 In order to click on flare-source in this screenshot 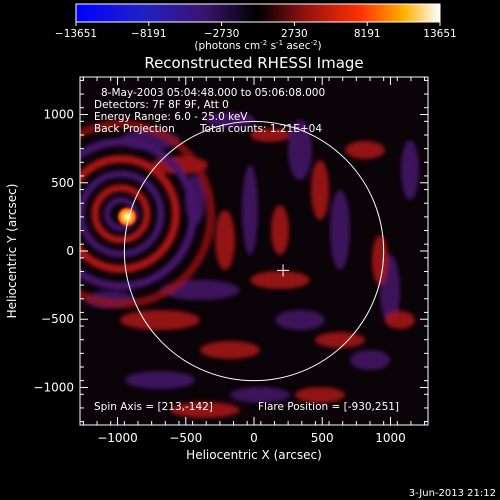, I will do `click(127, 216)`.